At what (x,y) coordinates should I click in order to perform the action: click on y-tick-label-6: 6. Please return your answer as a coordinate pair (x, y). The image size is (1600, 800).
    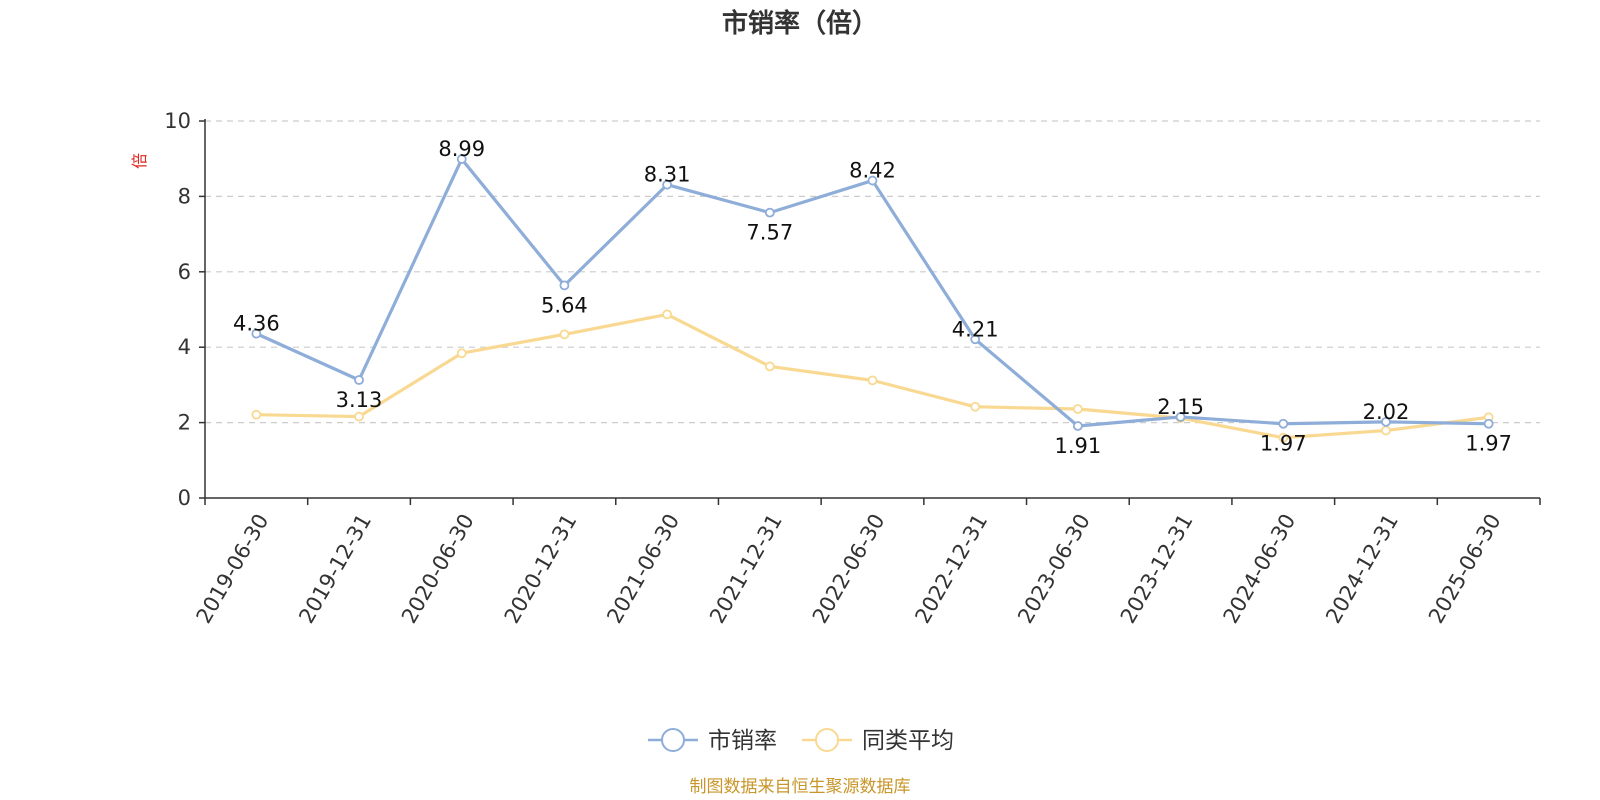
    Looking at the image, I should click on (184, 272).